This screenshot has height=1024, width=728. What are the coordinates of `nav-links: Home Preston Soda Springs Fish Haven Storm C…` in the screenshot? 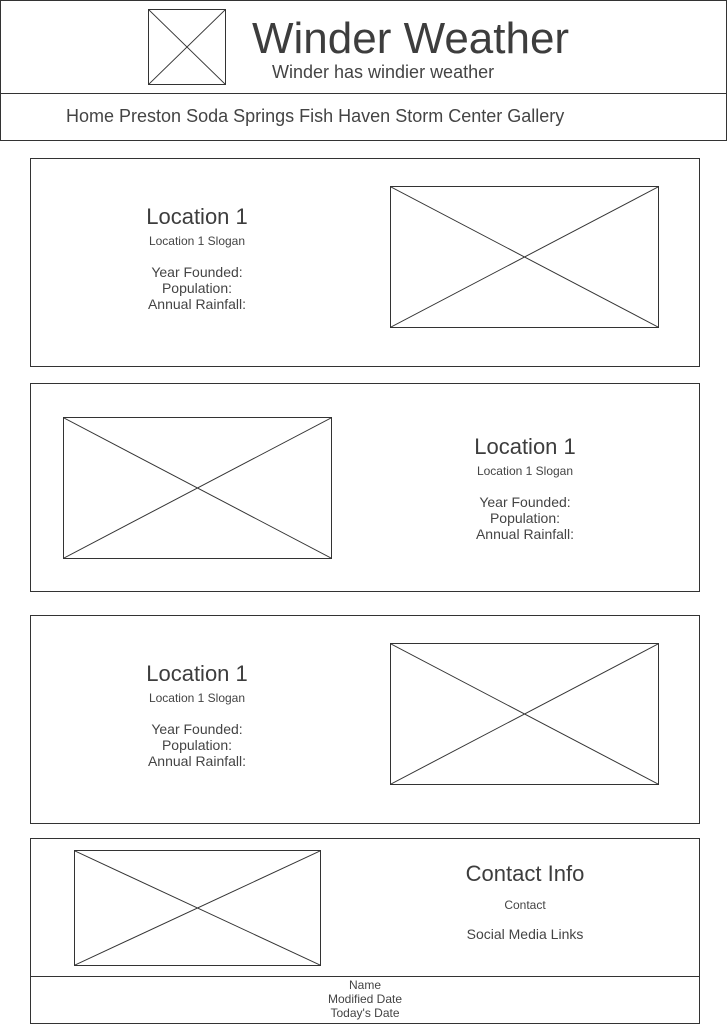 It's located at (317, 116).